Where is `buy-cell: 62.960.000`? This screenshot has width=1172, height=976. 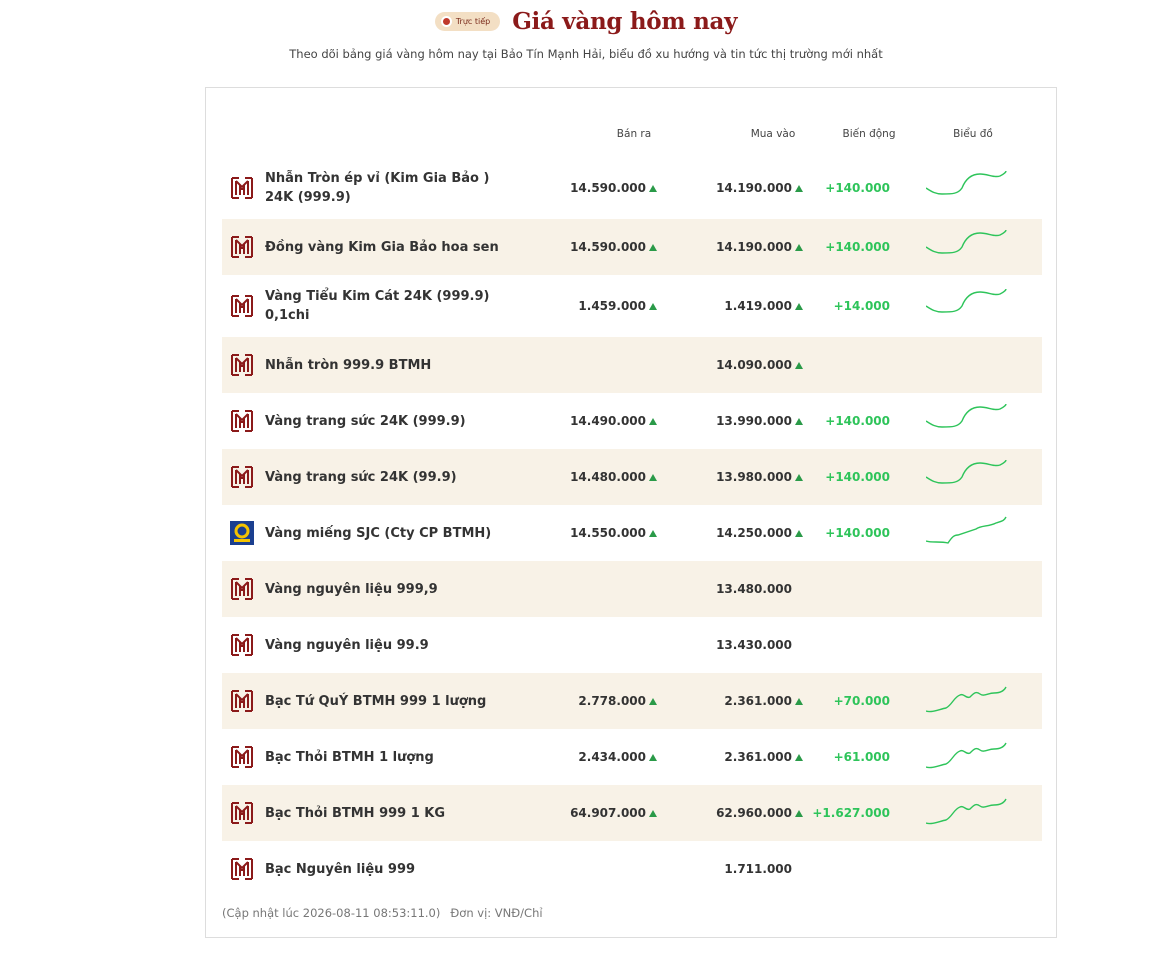 buy-cell: 62.960.000 is located at coordinates (733, 813).